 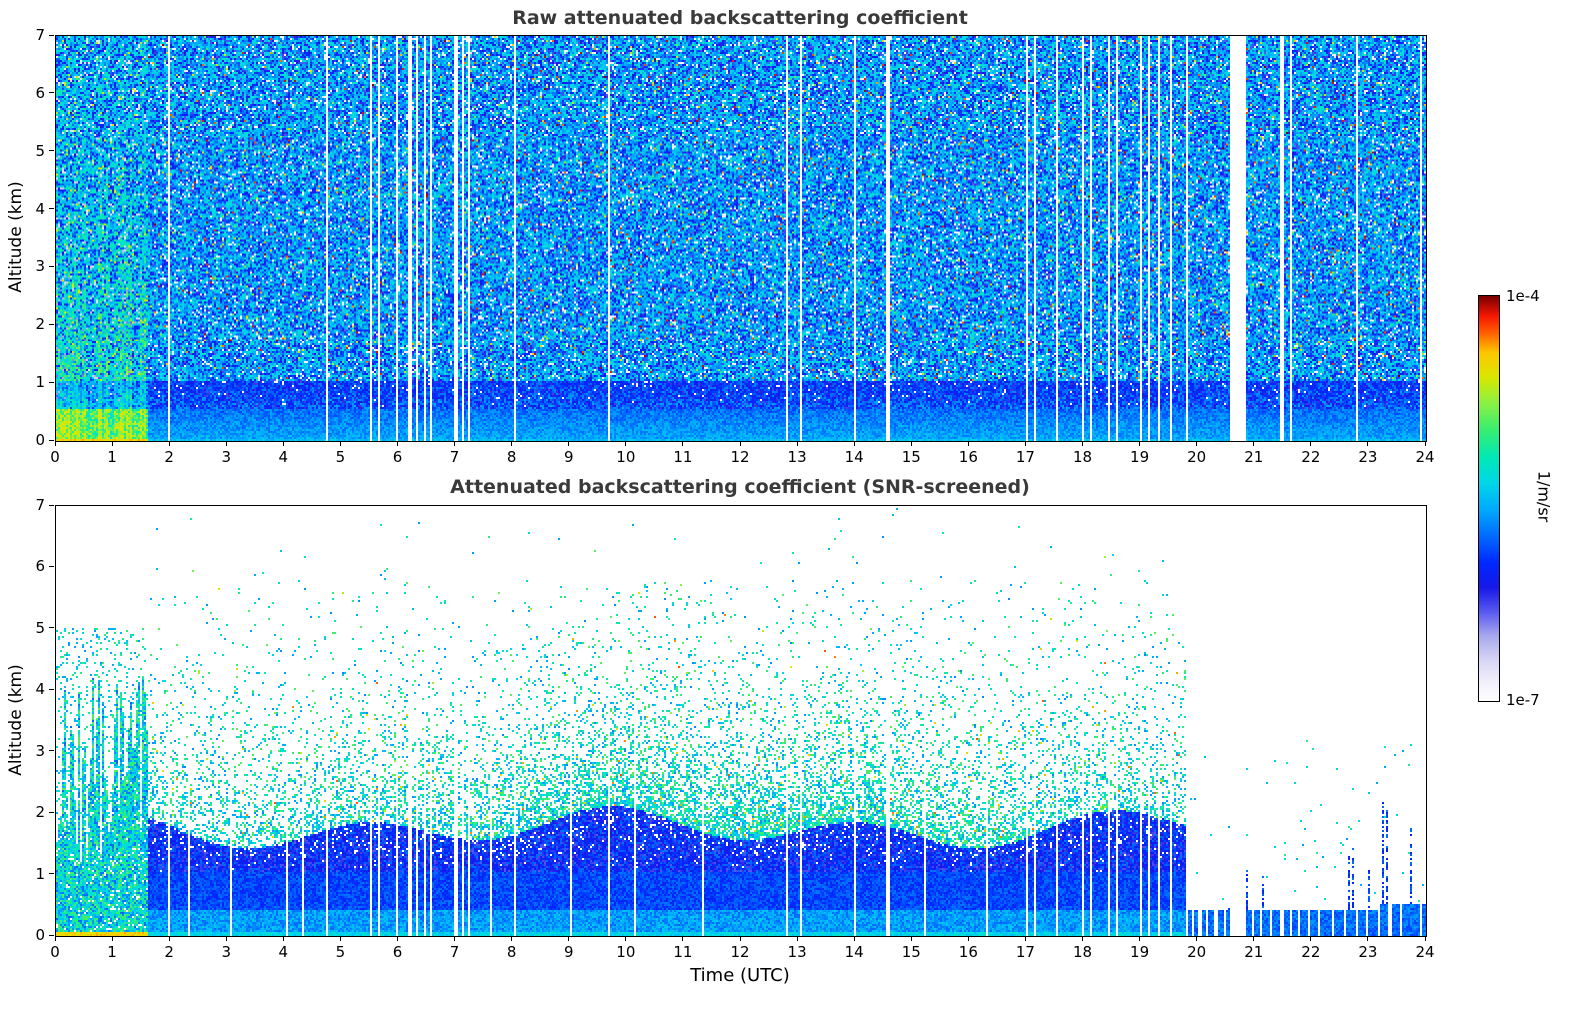 What do you see at coordinates (1254, 457) in the screenshot?
I see `x-tick-label: 21` at bounding box center [1254, 457].